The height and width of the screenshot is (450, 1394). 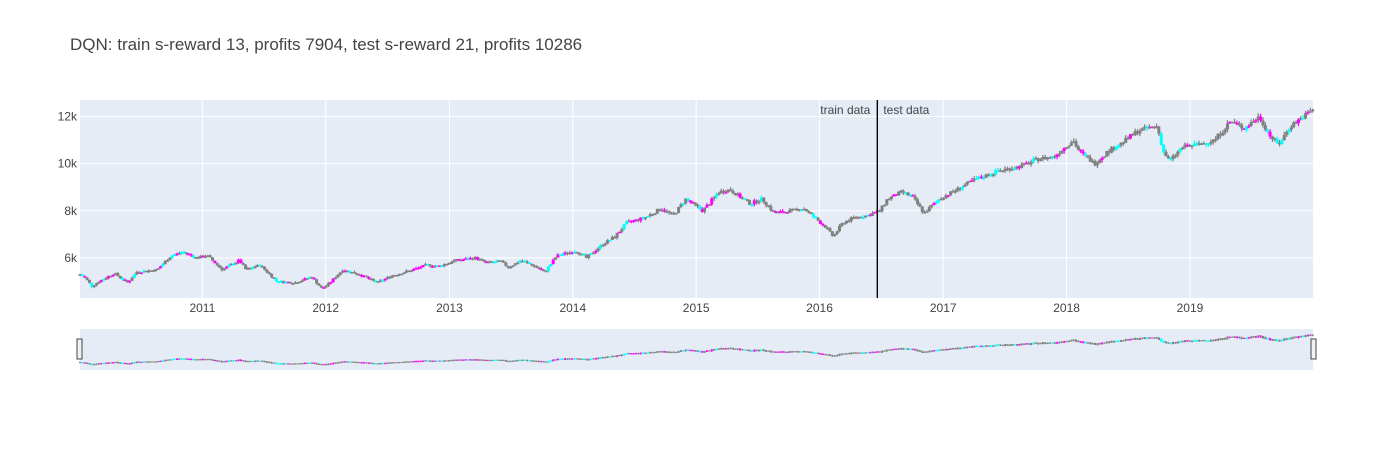 What do you see at coordinates (819, 308) in the screenshot?
I see `x-tick-label: 2016` at bounding box center [819, 308].